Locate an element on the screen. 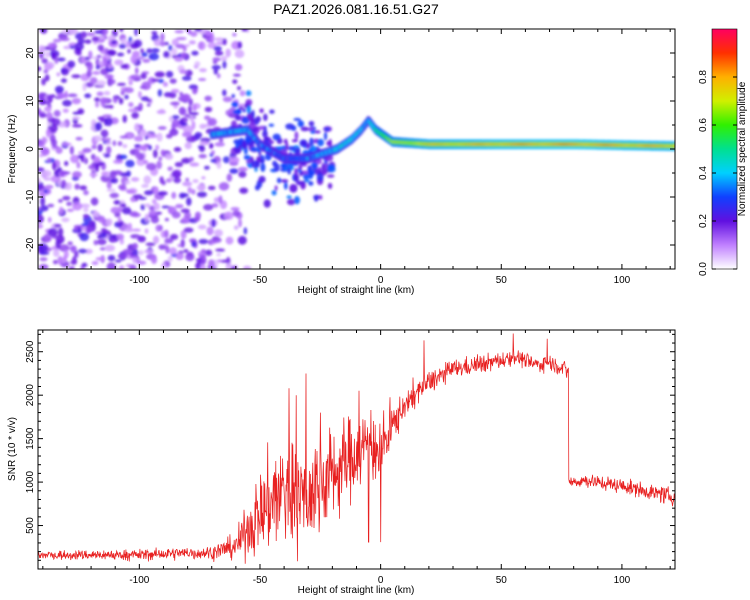 The width and height of the screenshot is (750, 600). y-tick-label: 10 is located at coordinates (30, 101).